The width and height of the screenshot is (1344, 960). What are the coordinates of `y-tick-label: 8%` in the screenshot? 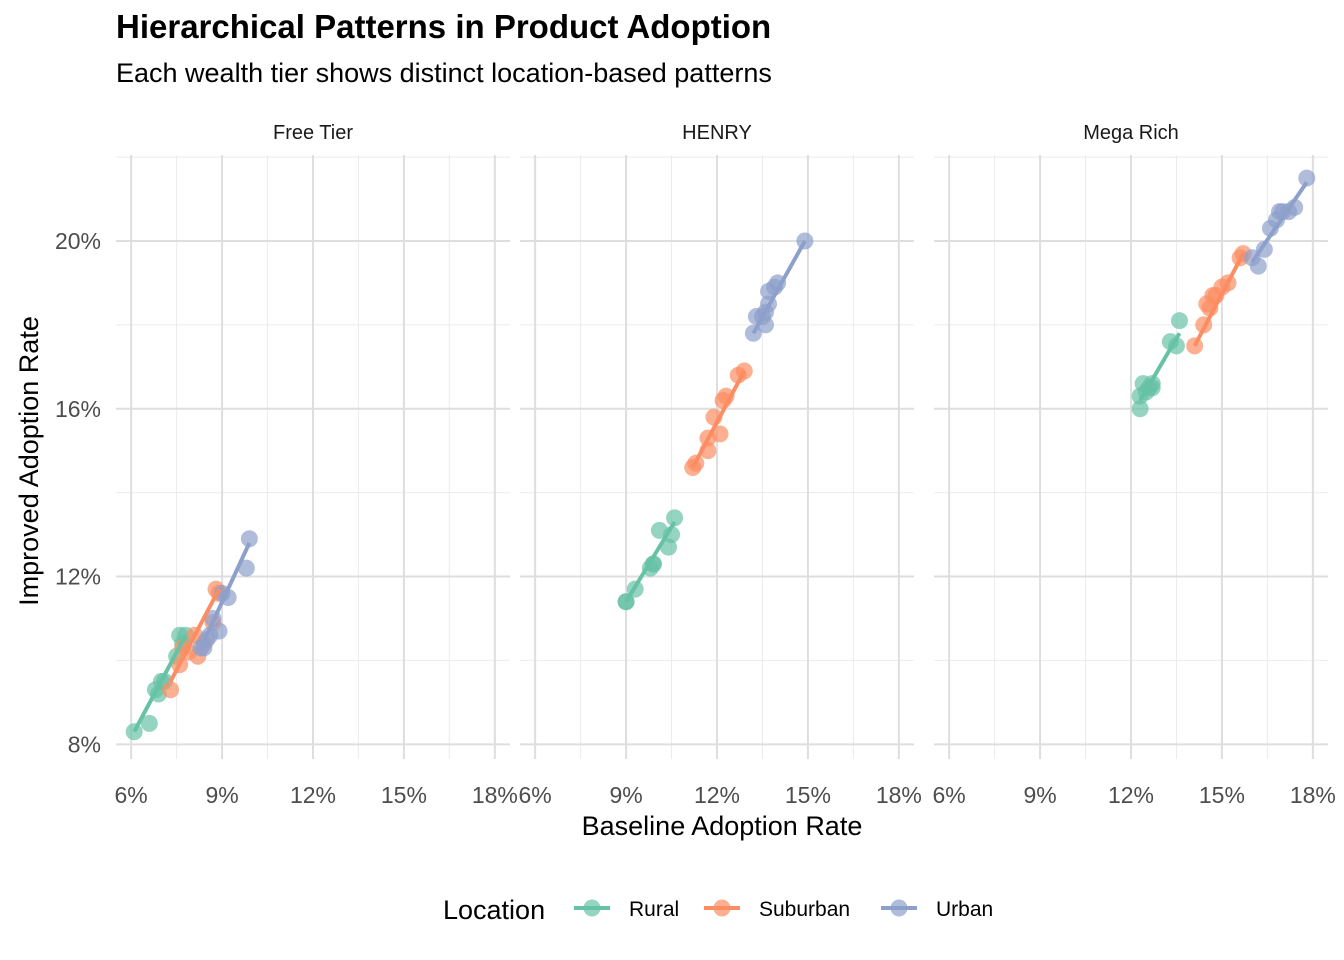 It's located at (84, 744).